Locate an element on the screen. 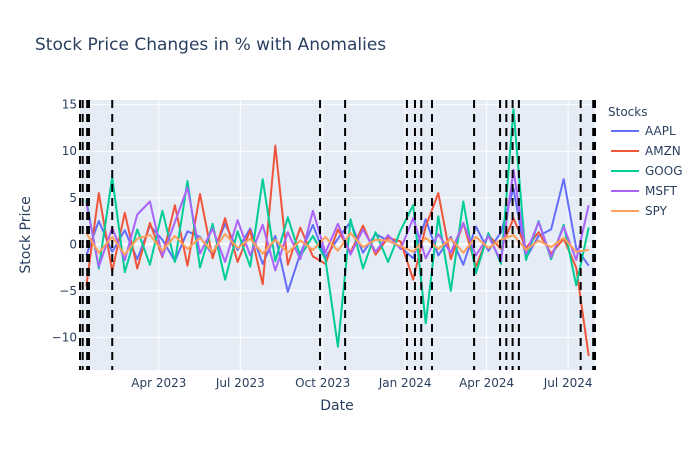  x-tick-label: Oct 2023 is located at coordinates (322, 383).